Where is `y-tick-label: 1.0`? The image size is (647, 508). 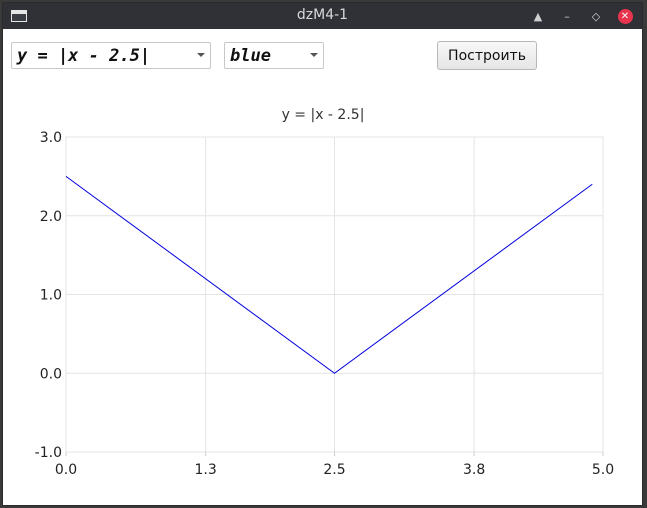 y-tick-label: 1.0 is located at coordinates (51, 296).